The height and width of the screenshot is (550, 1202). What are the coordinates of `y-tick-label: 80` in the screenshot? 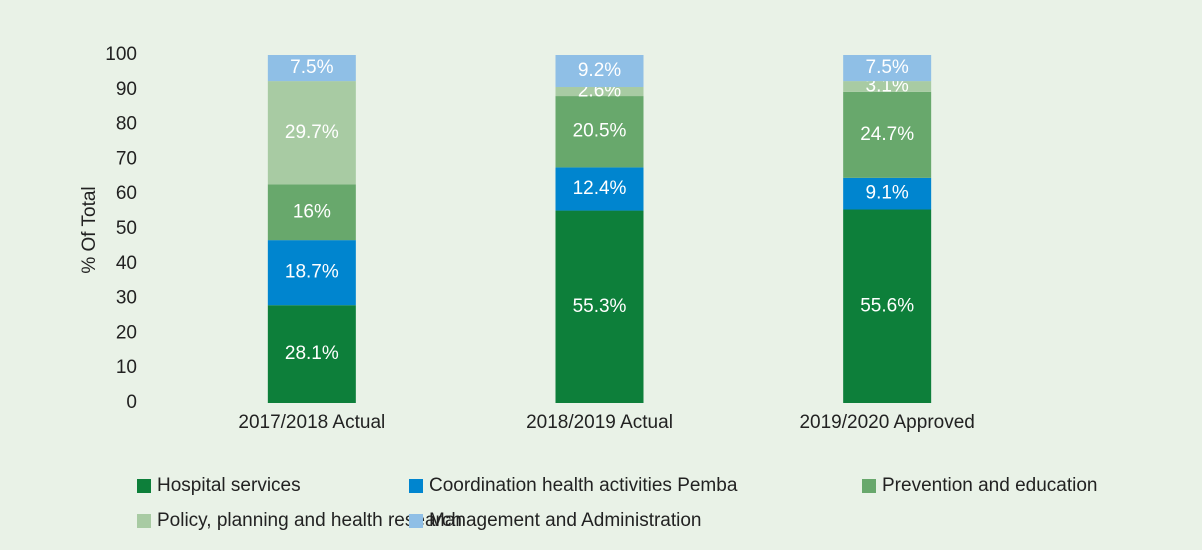 It's located at (126, 124).